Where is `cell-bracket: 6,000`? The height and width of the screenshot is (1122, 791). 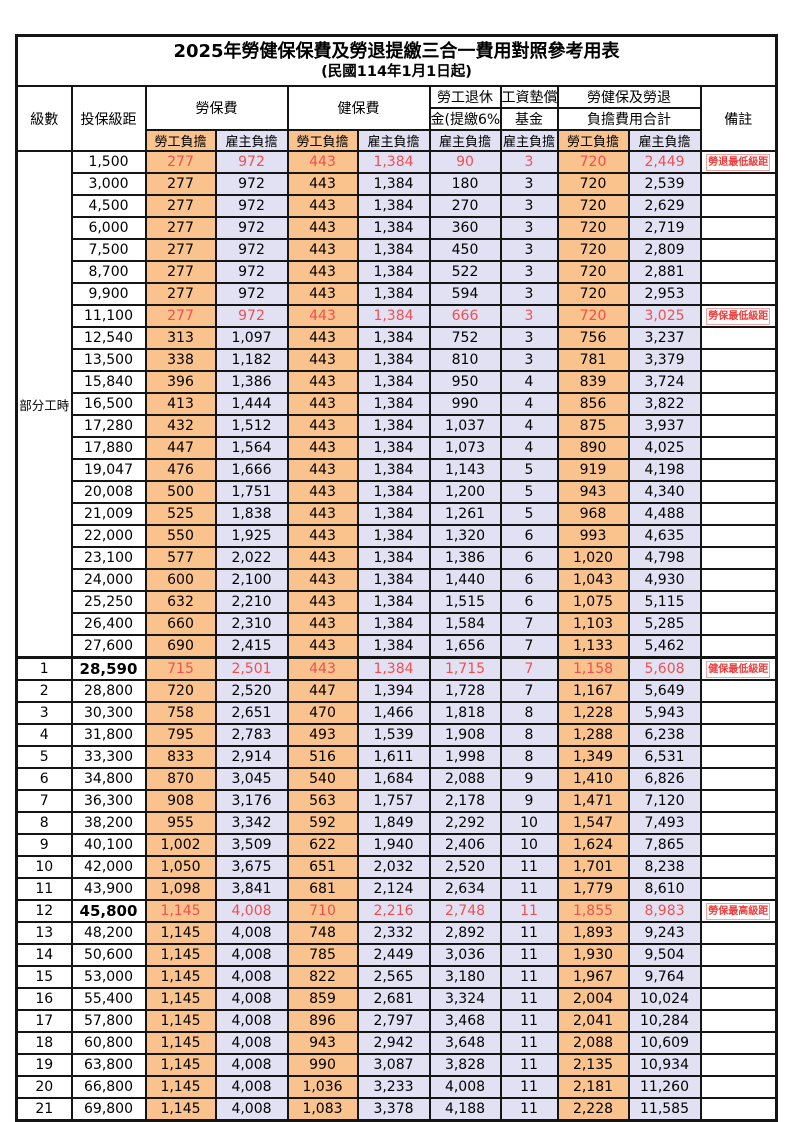
cell-bracket: 6,000 is located at coordinates (108, 228).